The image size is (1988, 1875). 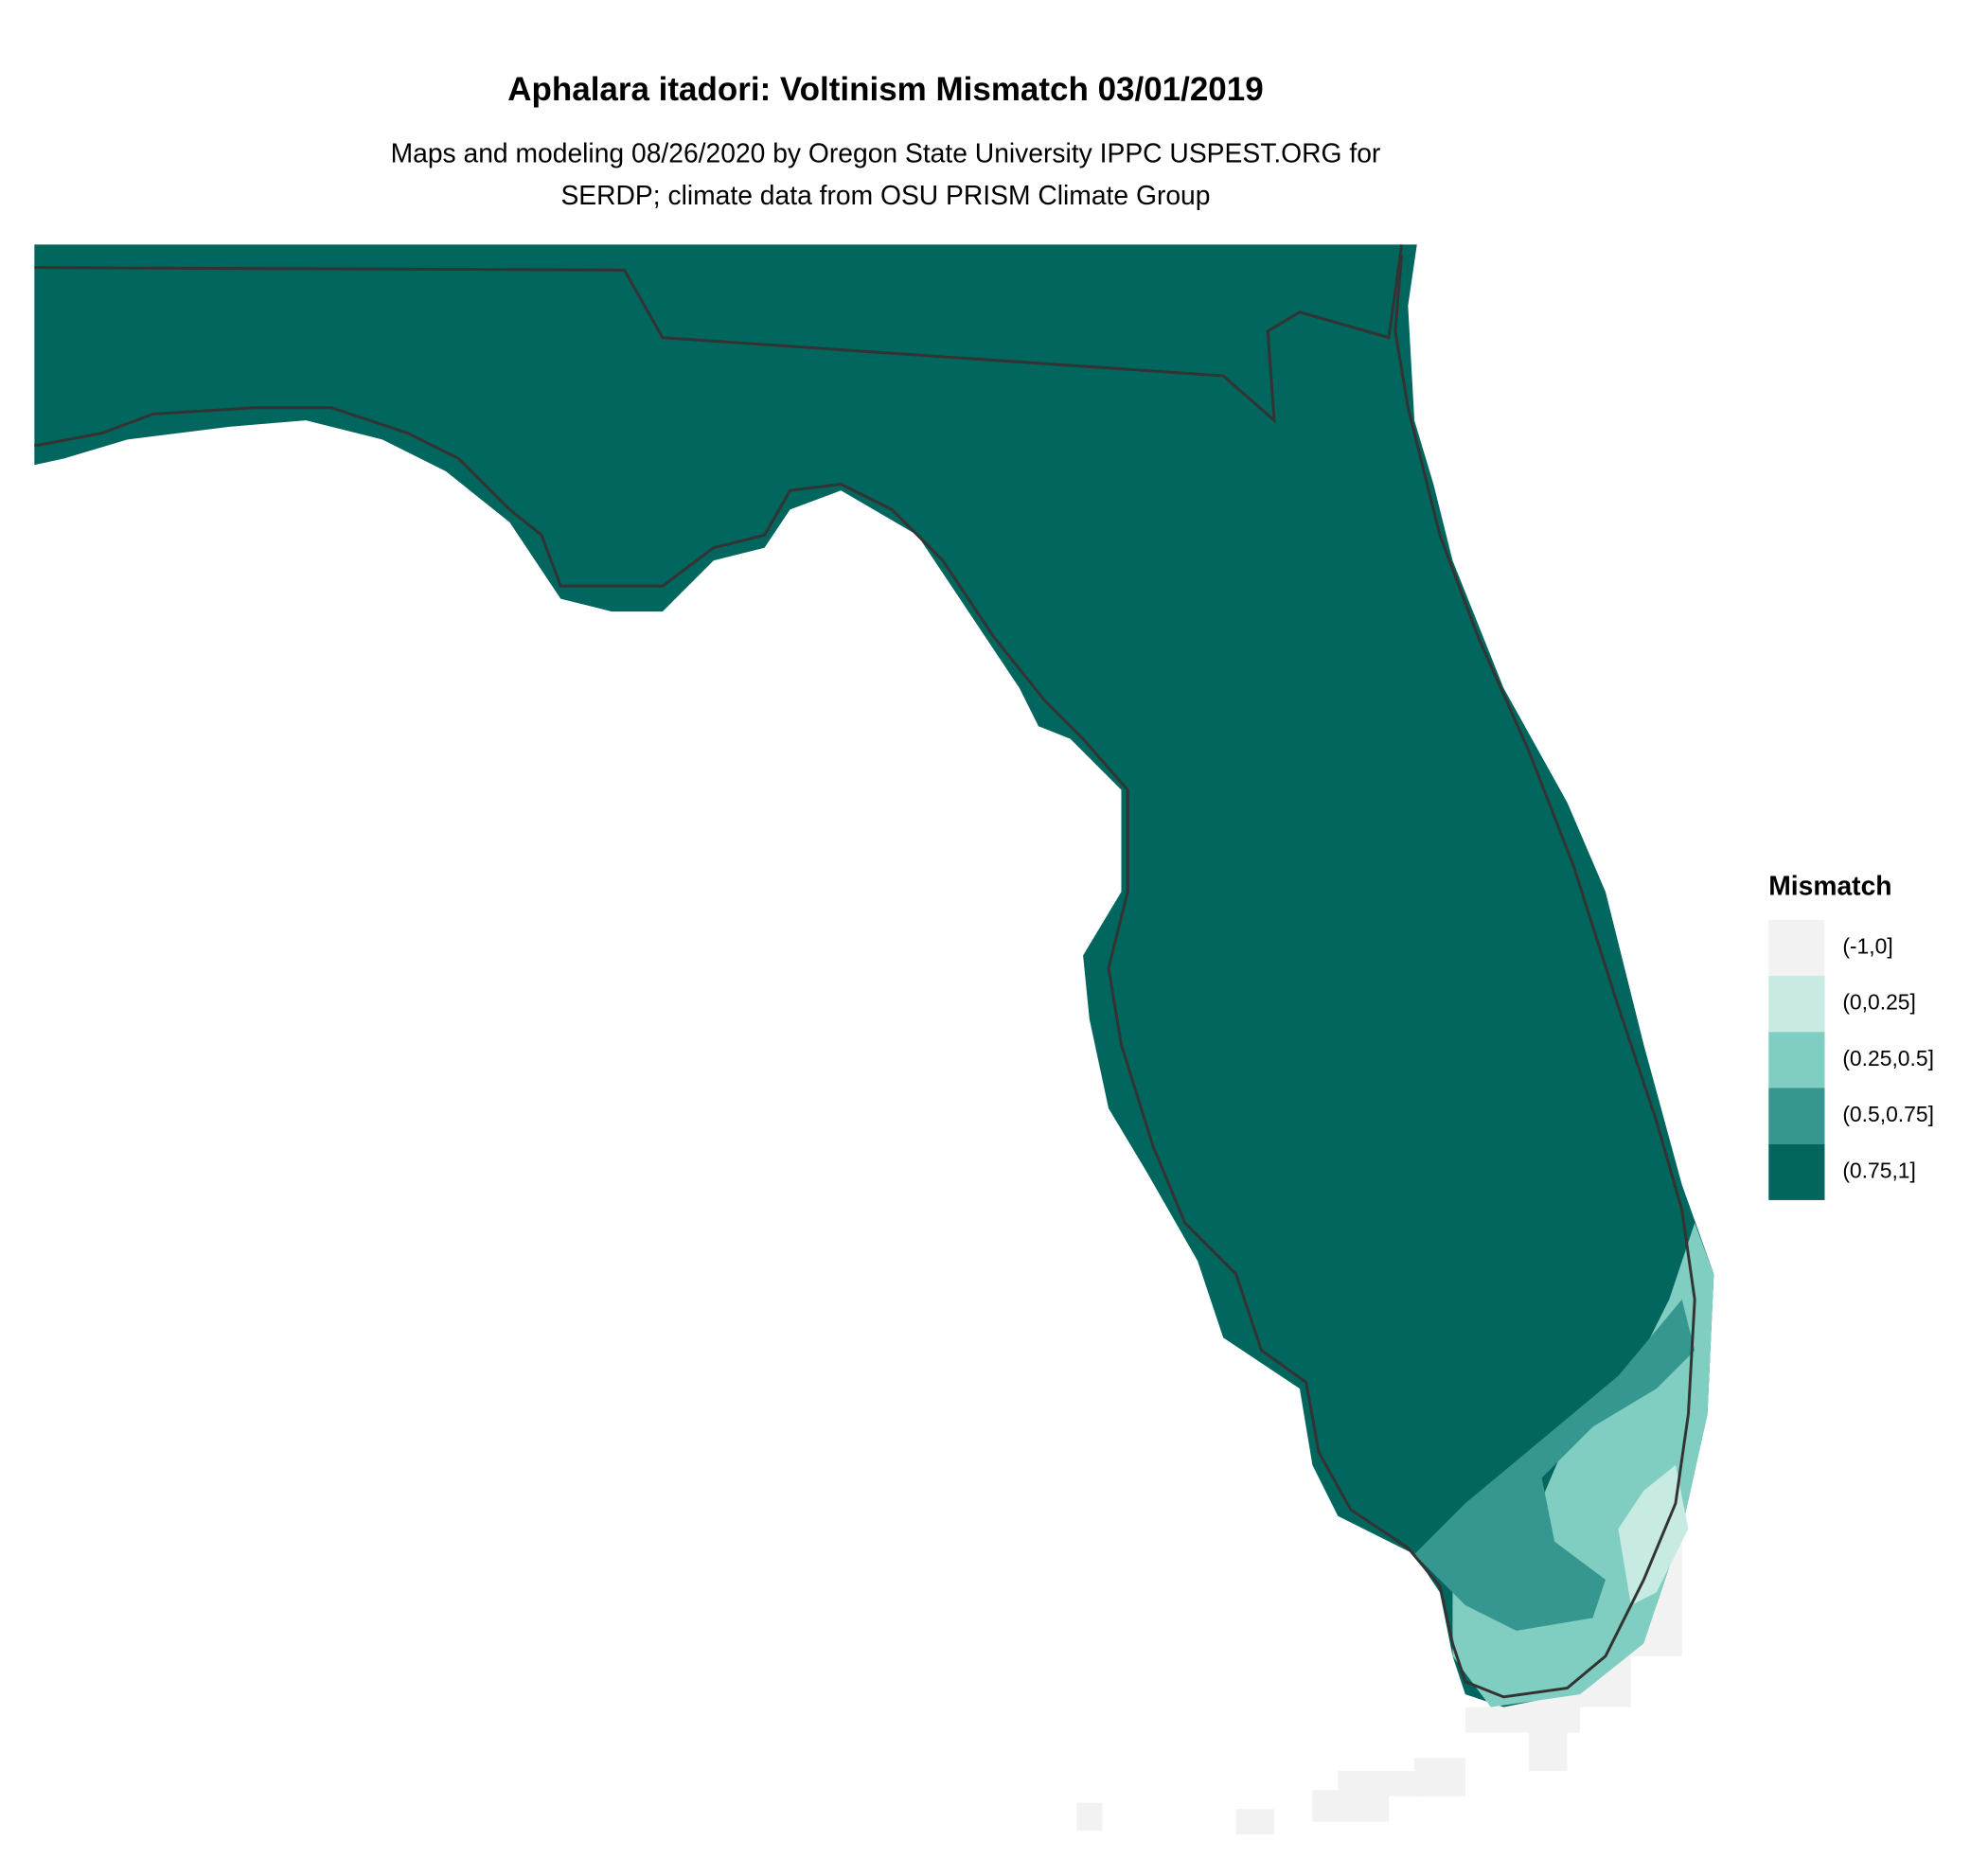 I want to click on legend-title: Mismatch, so click(x=1829, y=886).